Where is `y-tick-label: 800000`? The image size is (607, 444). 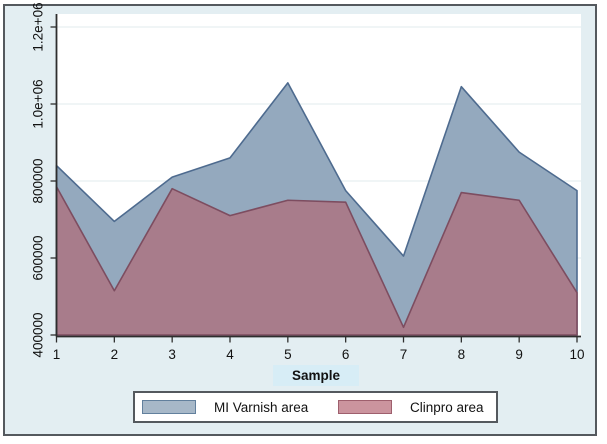 y-tick-label: 800000 is located at coordinates (38, 180).